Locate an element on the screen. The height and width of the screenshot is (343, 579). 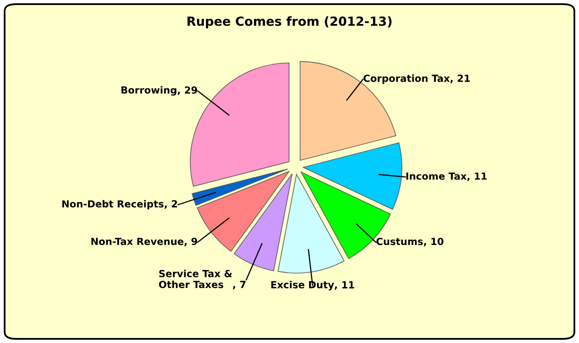
slice-label: Income Tax is located at coordinates (436, 176).